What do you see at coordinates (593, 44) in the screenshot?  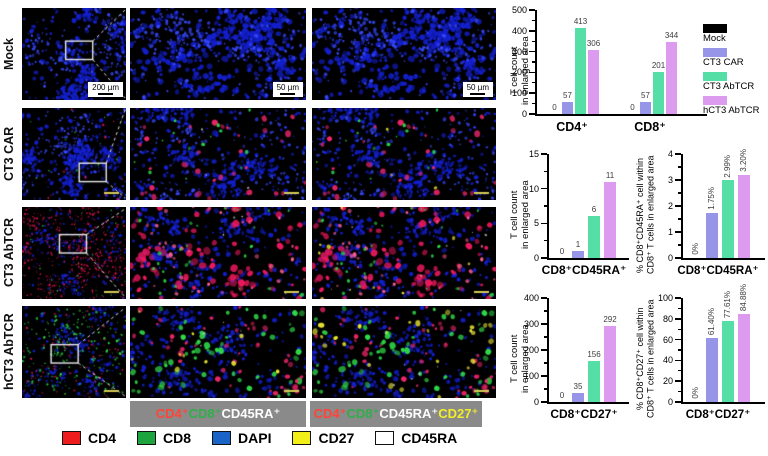 I see `bar-value-label: 306` at bounding box center [593, 44].